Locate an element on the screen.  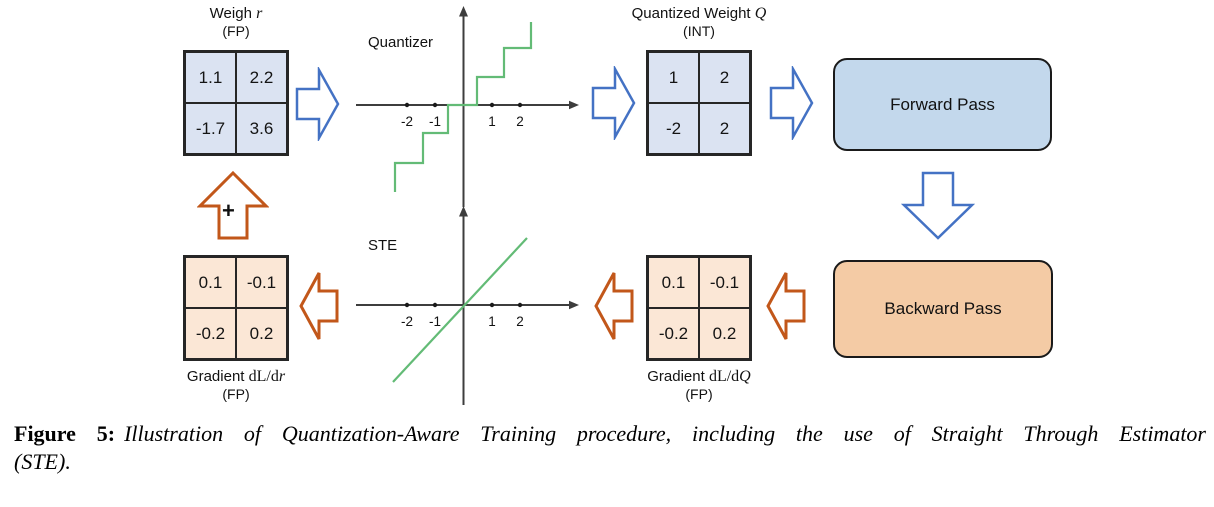
ste-plot-title: STE is located at coordinates (383, 245).